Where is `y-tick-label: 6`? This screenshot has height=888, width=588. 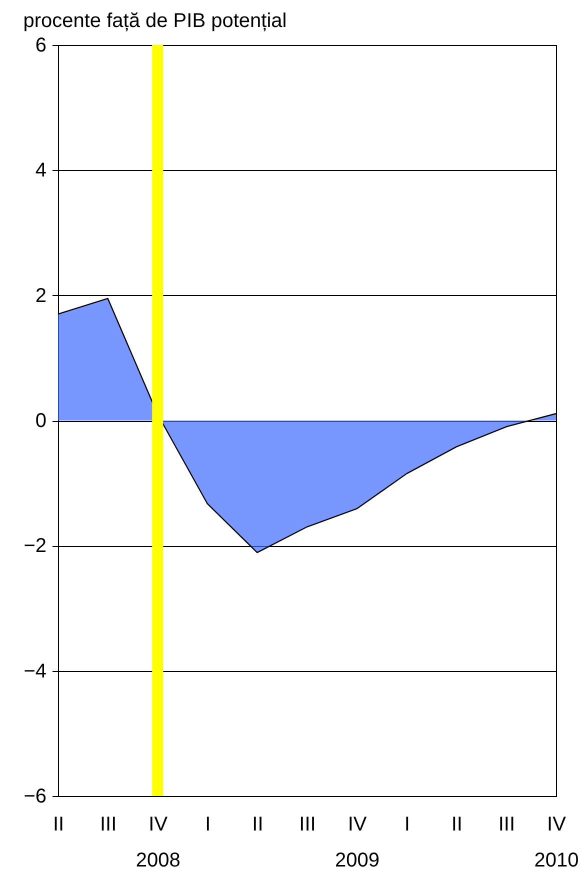 y-tick-label: 6 is located at coordinates (40, 45).